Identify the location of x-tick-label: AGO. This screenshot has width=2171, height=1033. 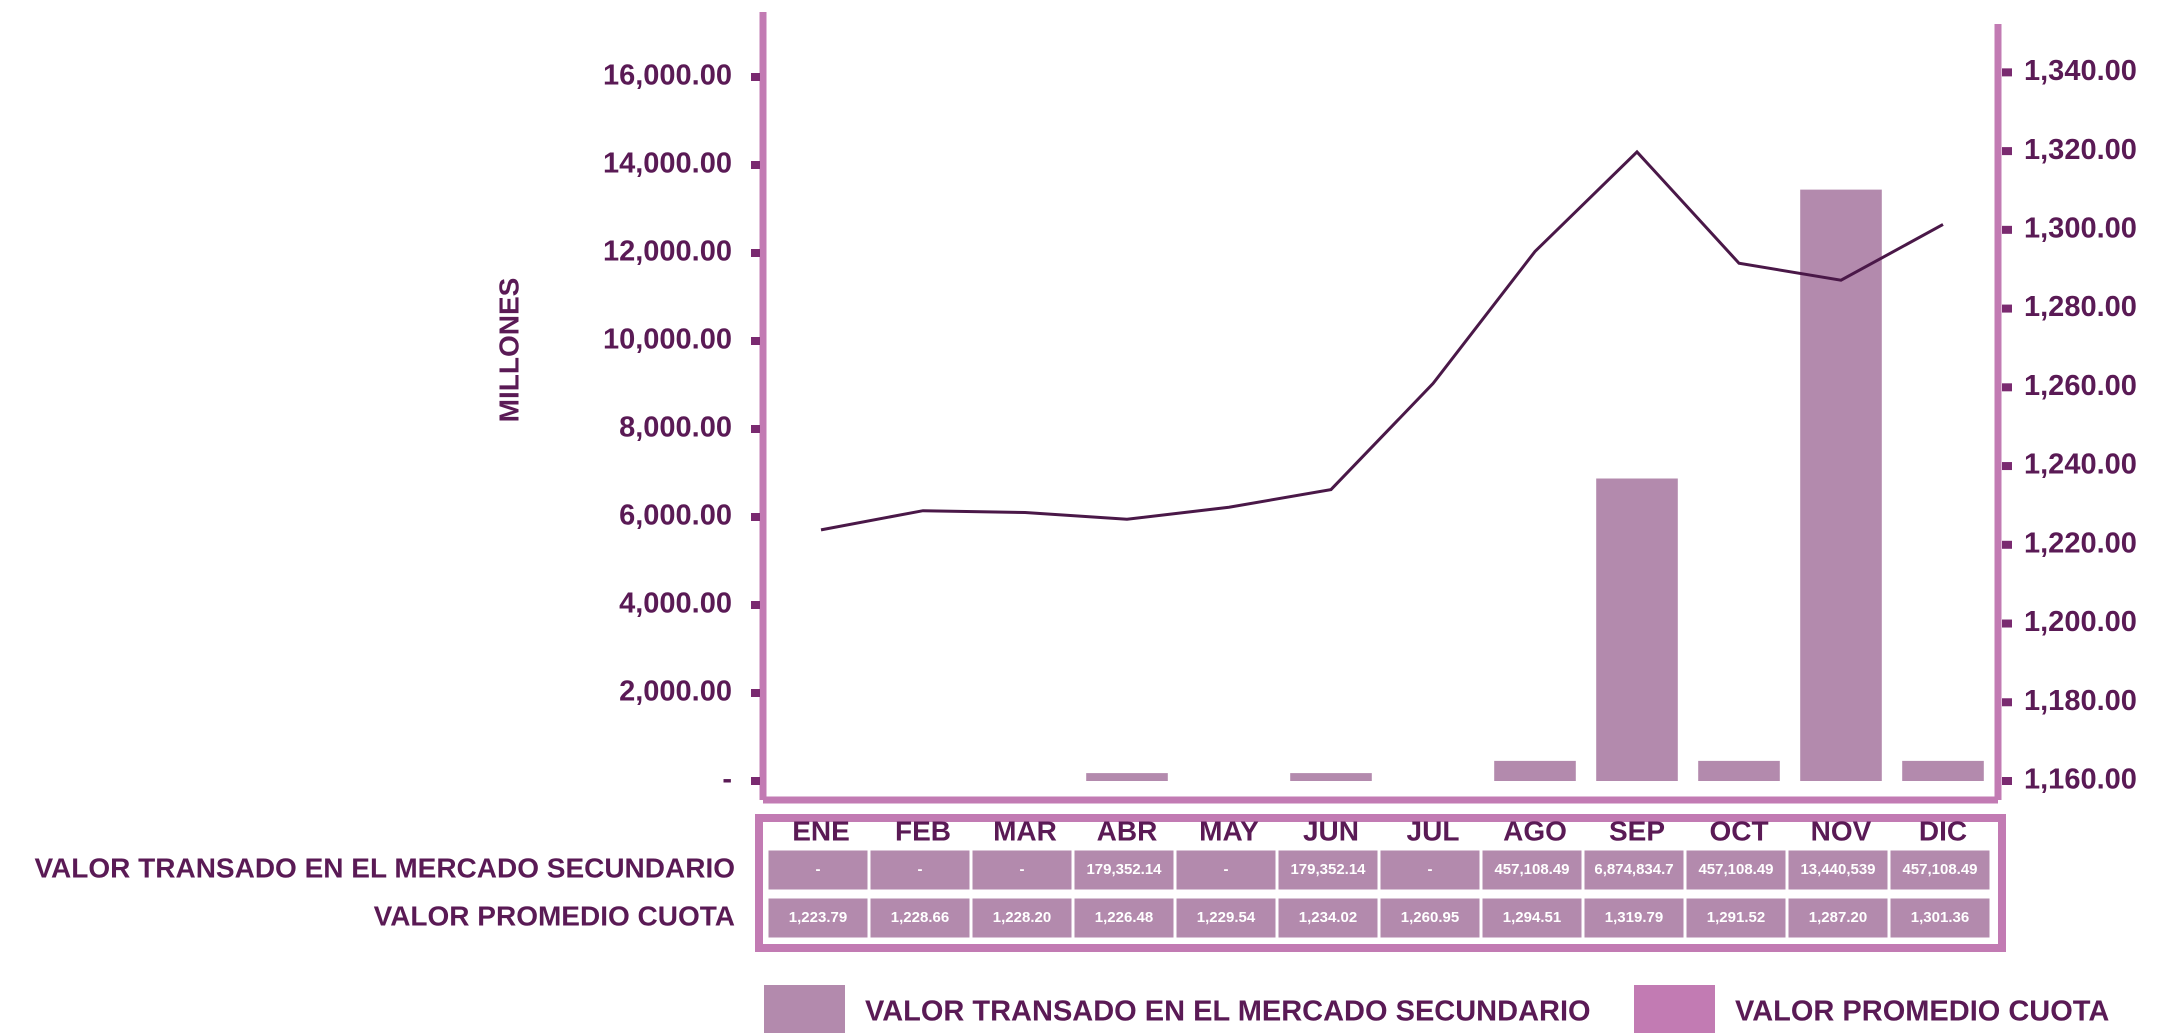
(1535, 830).